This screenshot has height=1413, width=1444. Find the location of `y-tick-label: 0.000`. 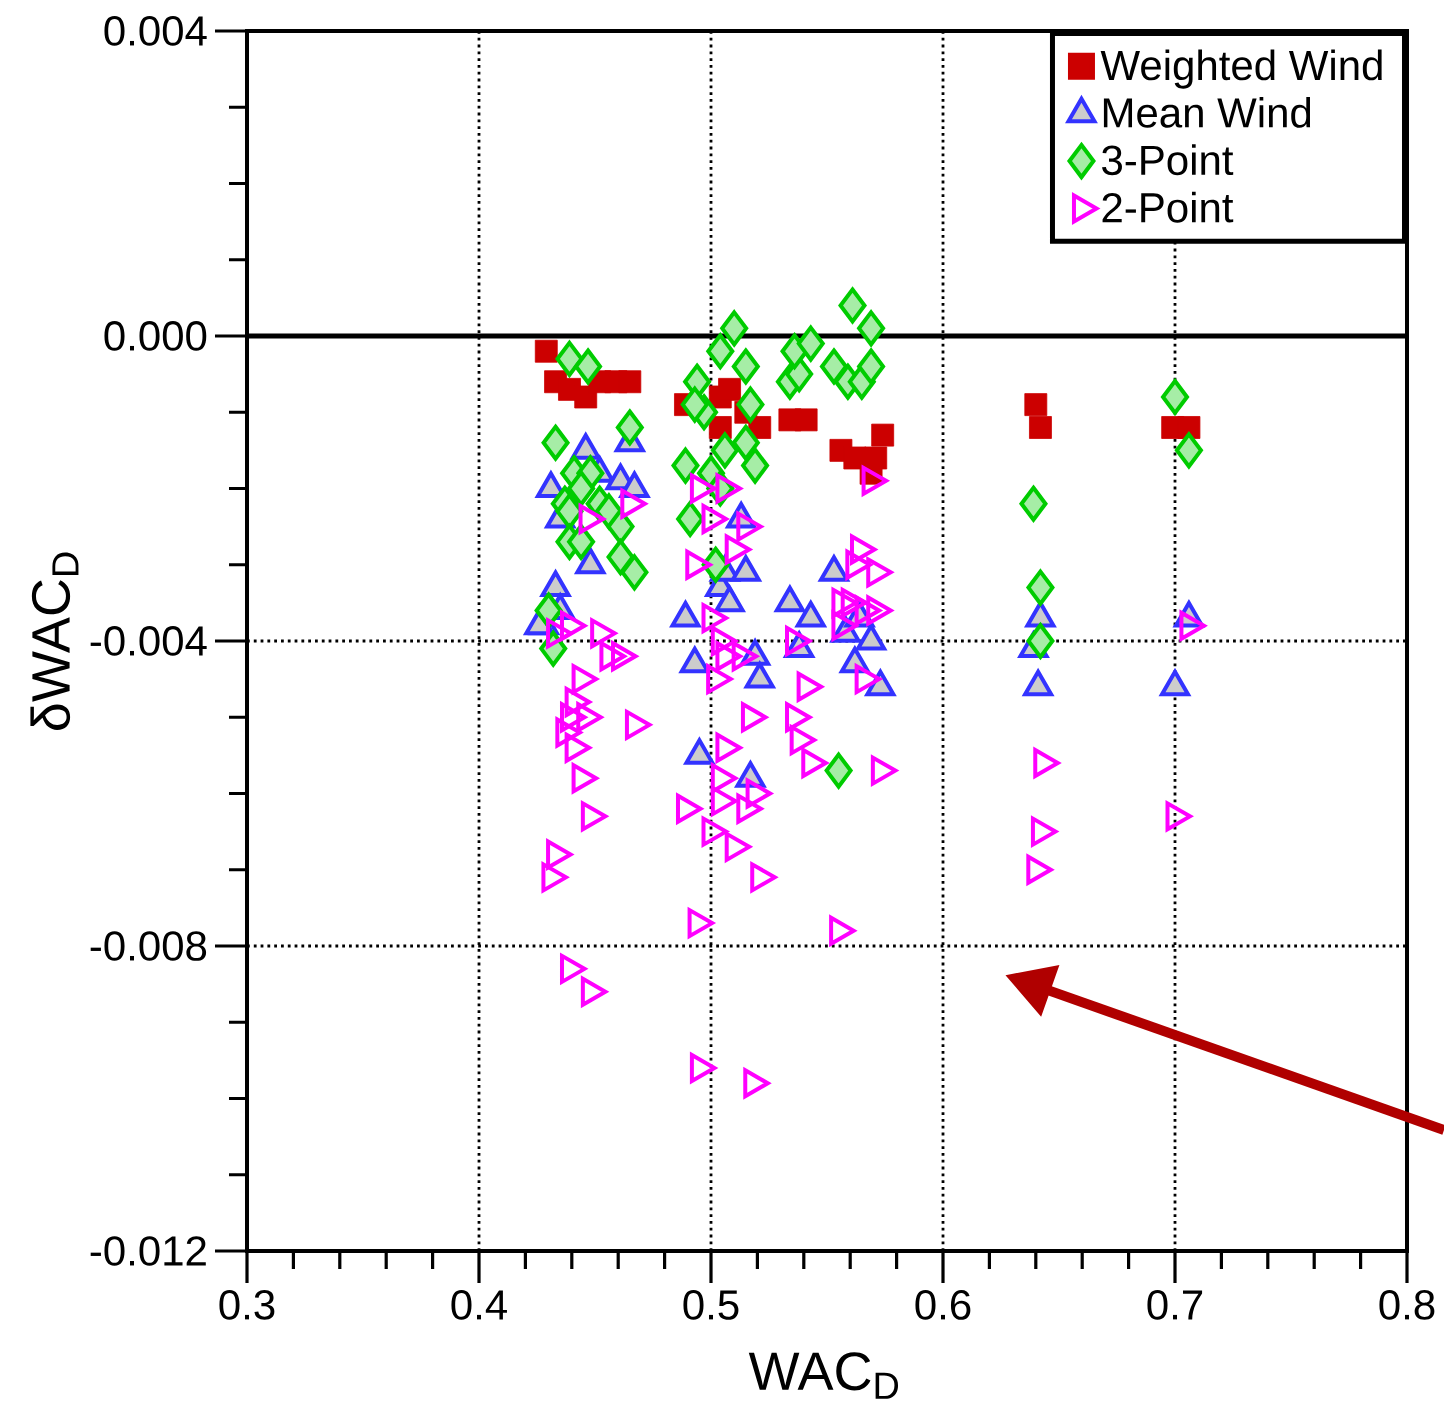

y-tick-label: 0.000 is located at coordinates (155, 336).